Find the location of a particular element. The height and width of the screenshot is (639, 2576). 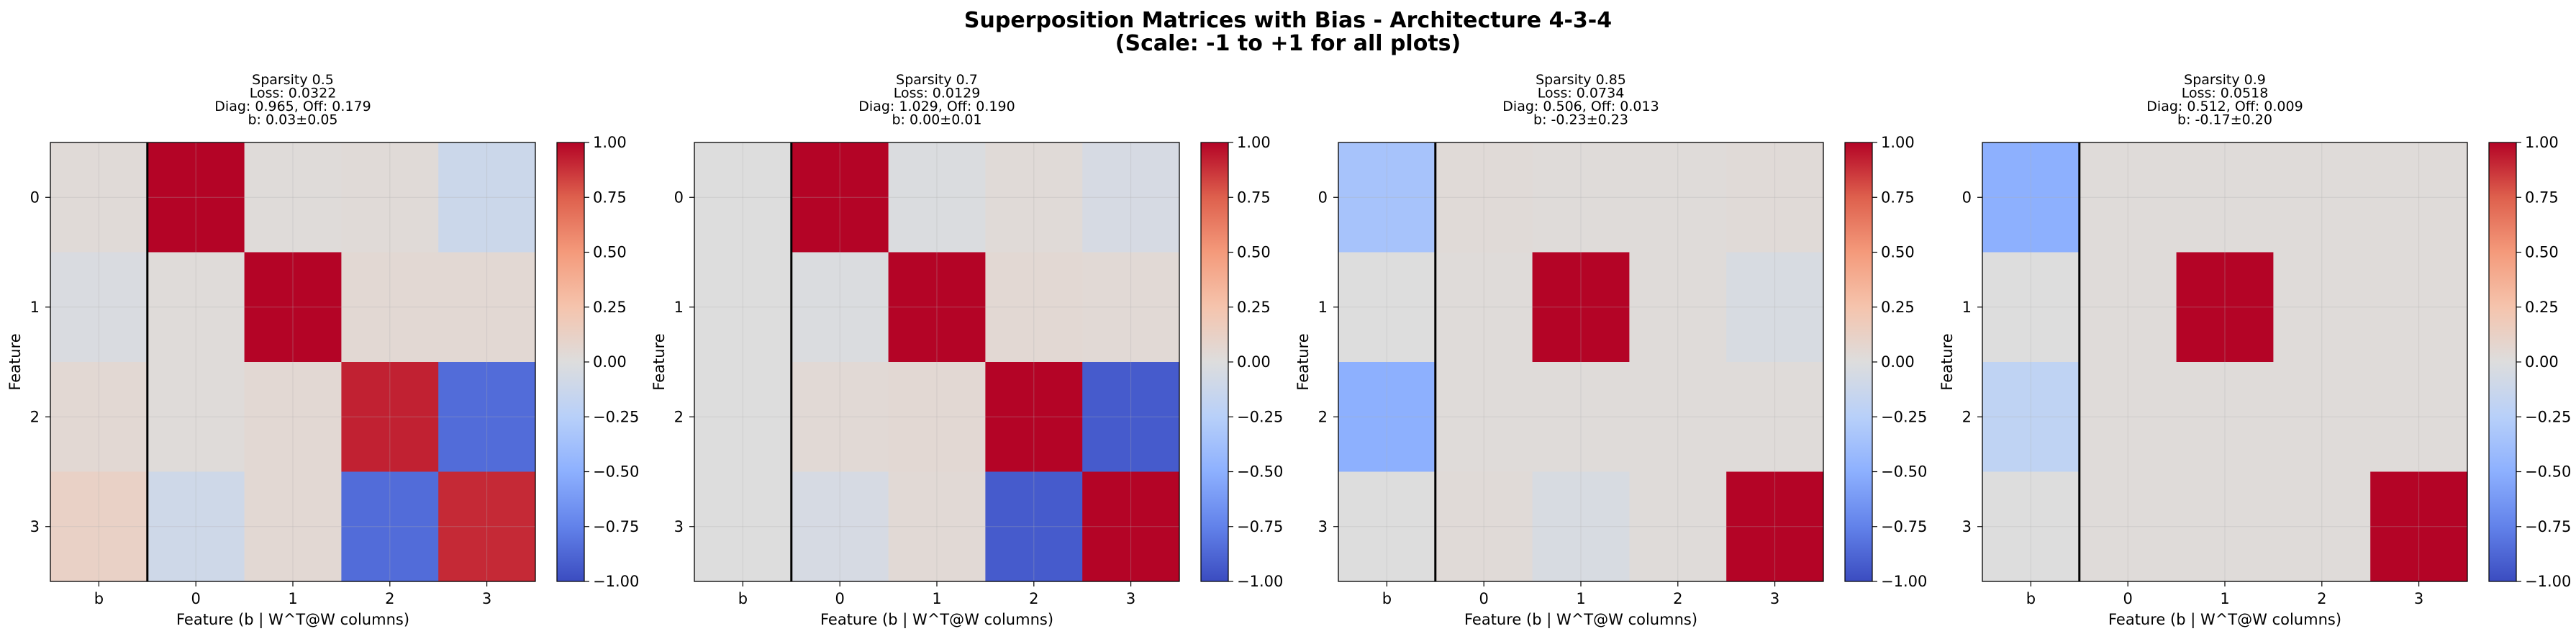

y-tick-label: 2 is located at coordinates (35, 417).